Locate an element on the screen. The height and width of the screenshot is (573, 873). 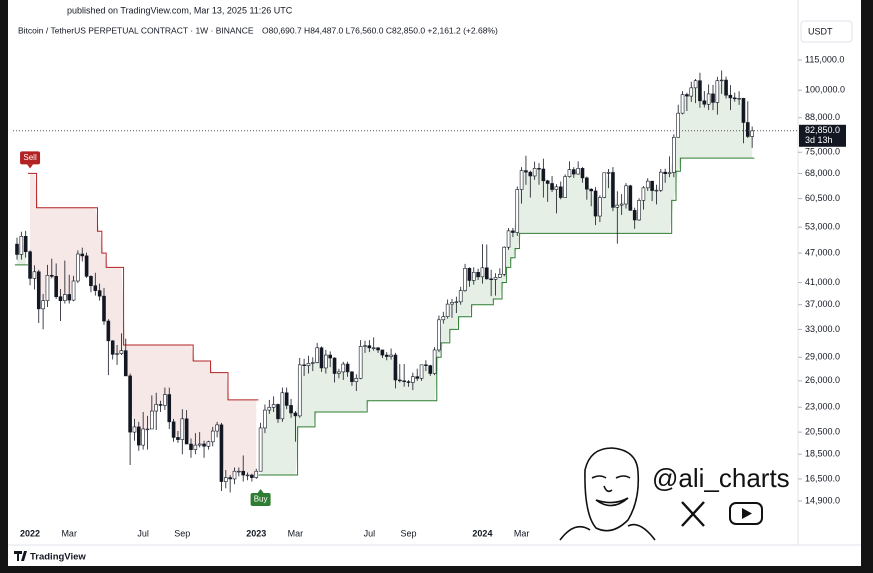
trend-fill is located at coordinates (143, 326).